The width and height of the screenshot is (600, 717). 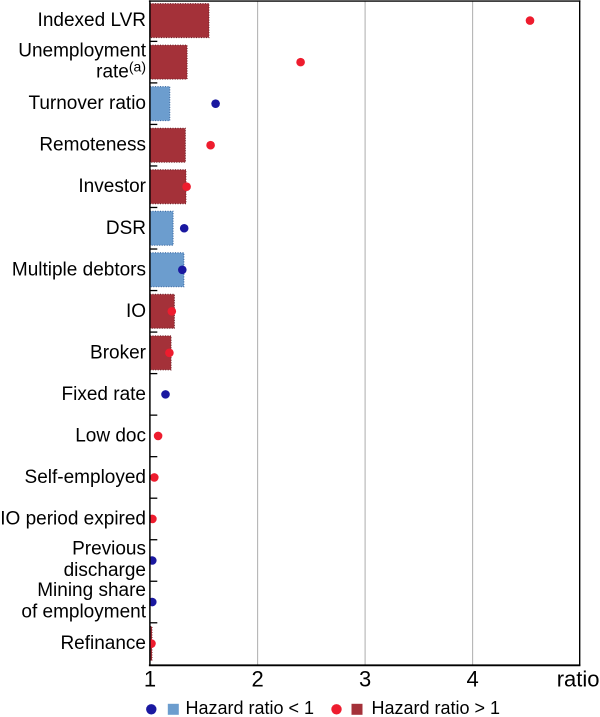 I want to click on svg-text: Multiple debtors, so click(x=79, y=269).